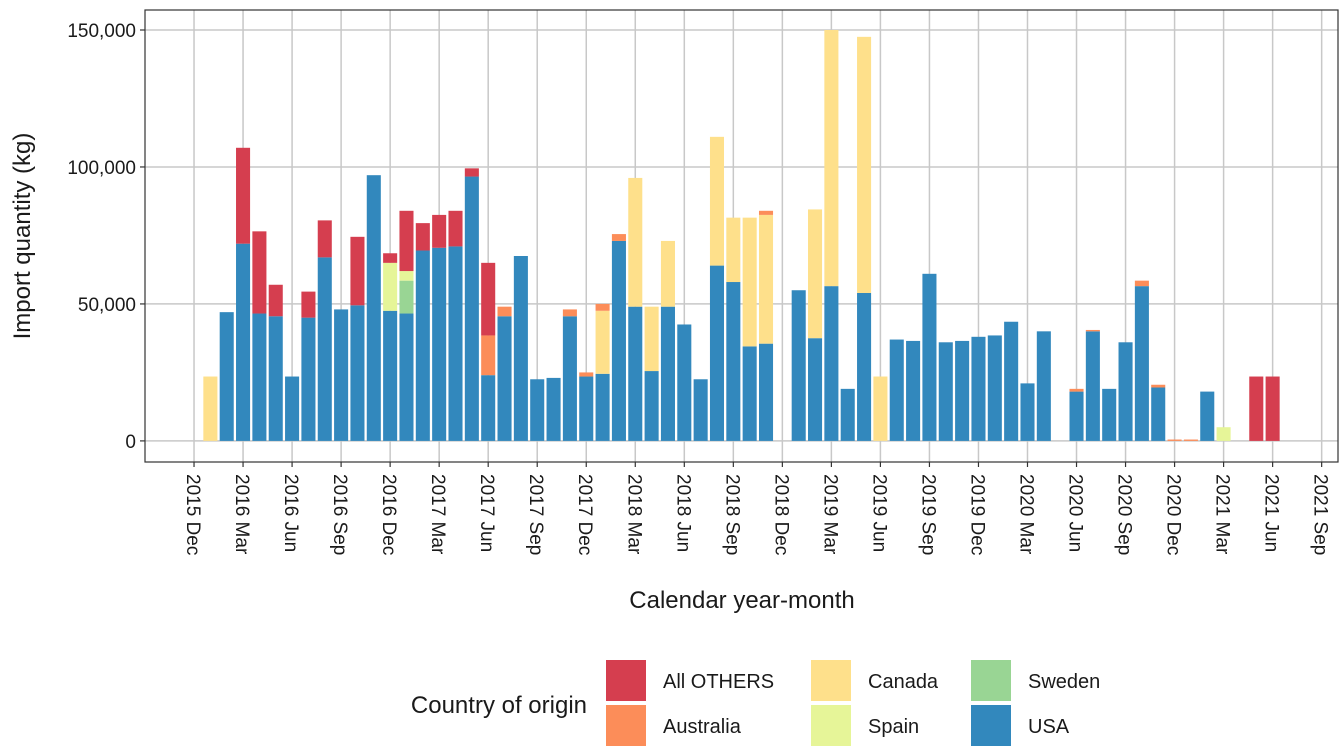  I want to click on x-tick-label: 2018 Sep, so click(731, 514).